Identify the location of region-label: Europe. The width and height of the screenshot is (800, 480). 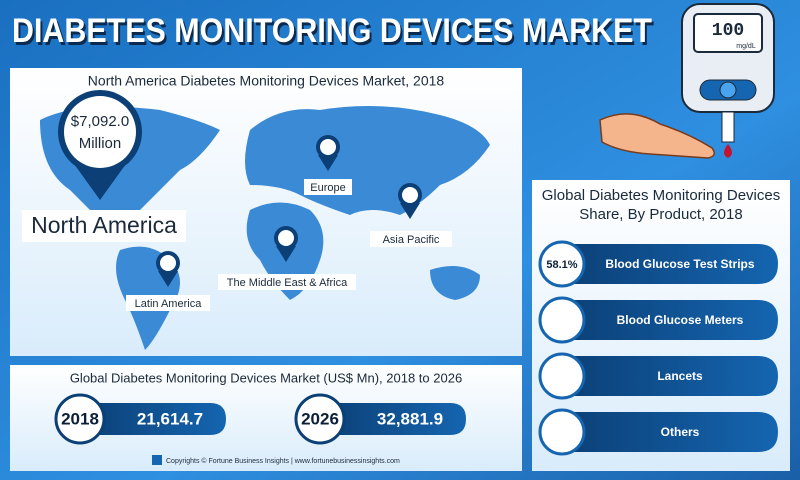
(327, 188).